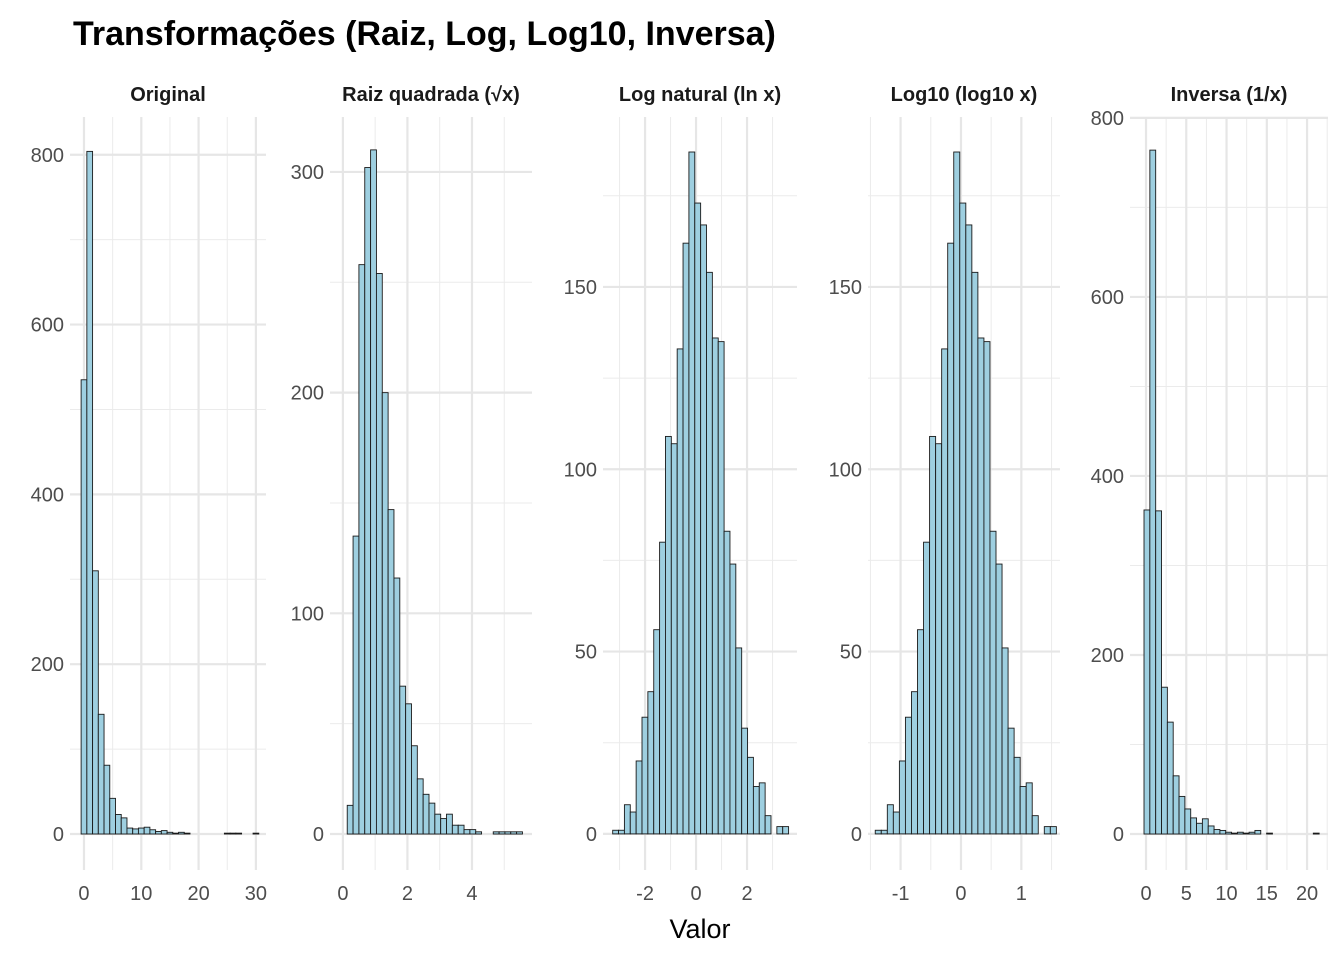 Image resolution: width=1344 pixels, height=965 pixels. What do you see at coordinates (680, 494) in the screenshot?
I see `panel-3: 0 50 100 150 -2 0 2 Log natural (ln x)` at bounding box center [680, 494].